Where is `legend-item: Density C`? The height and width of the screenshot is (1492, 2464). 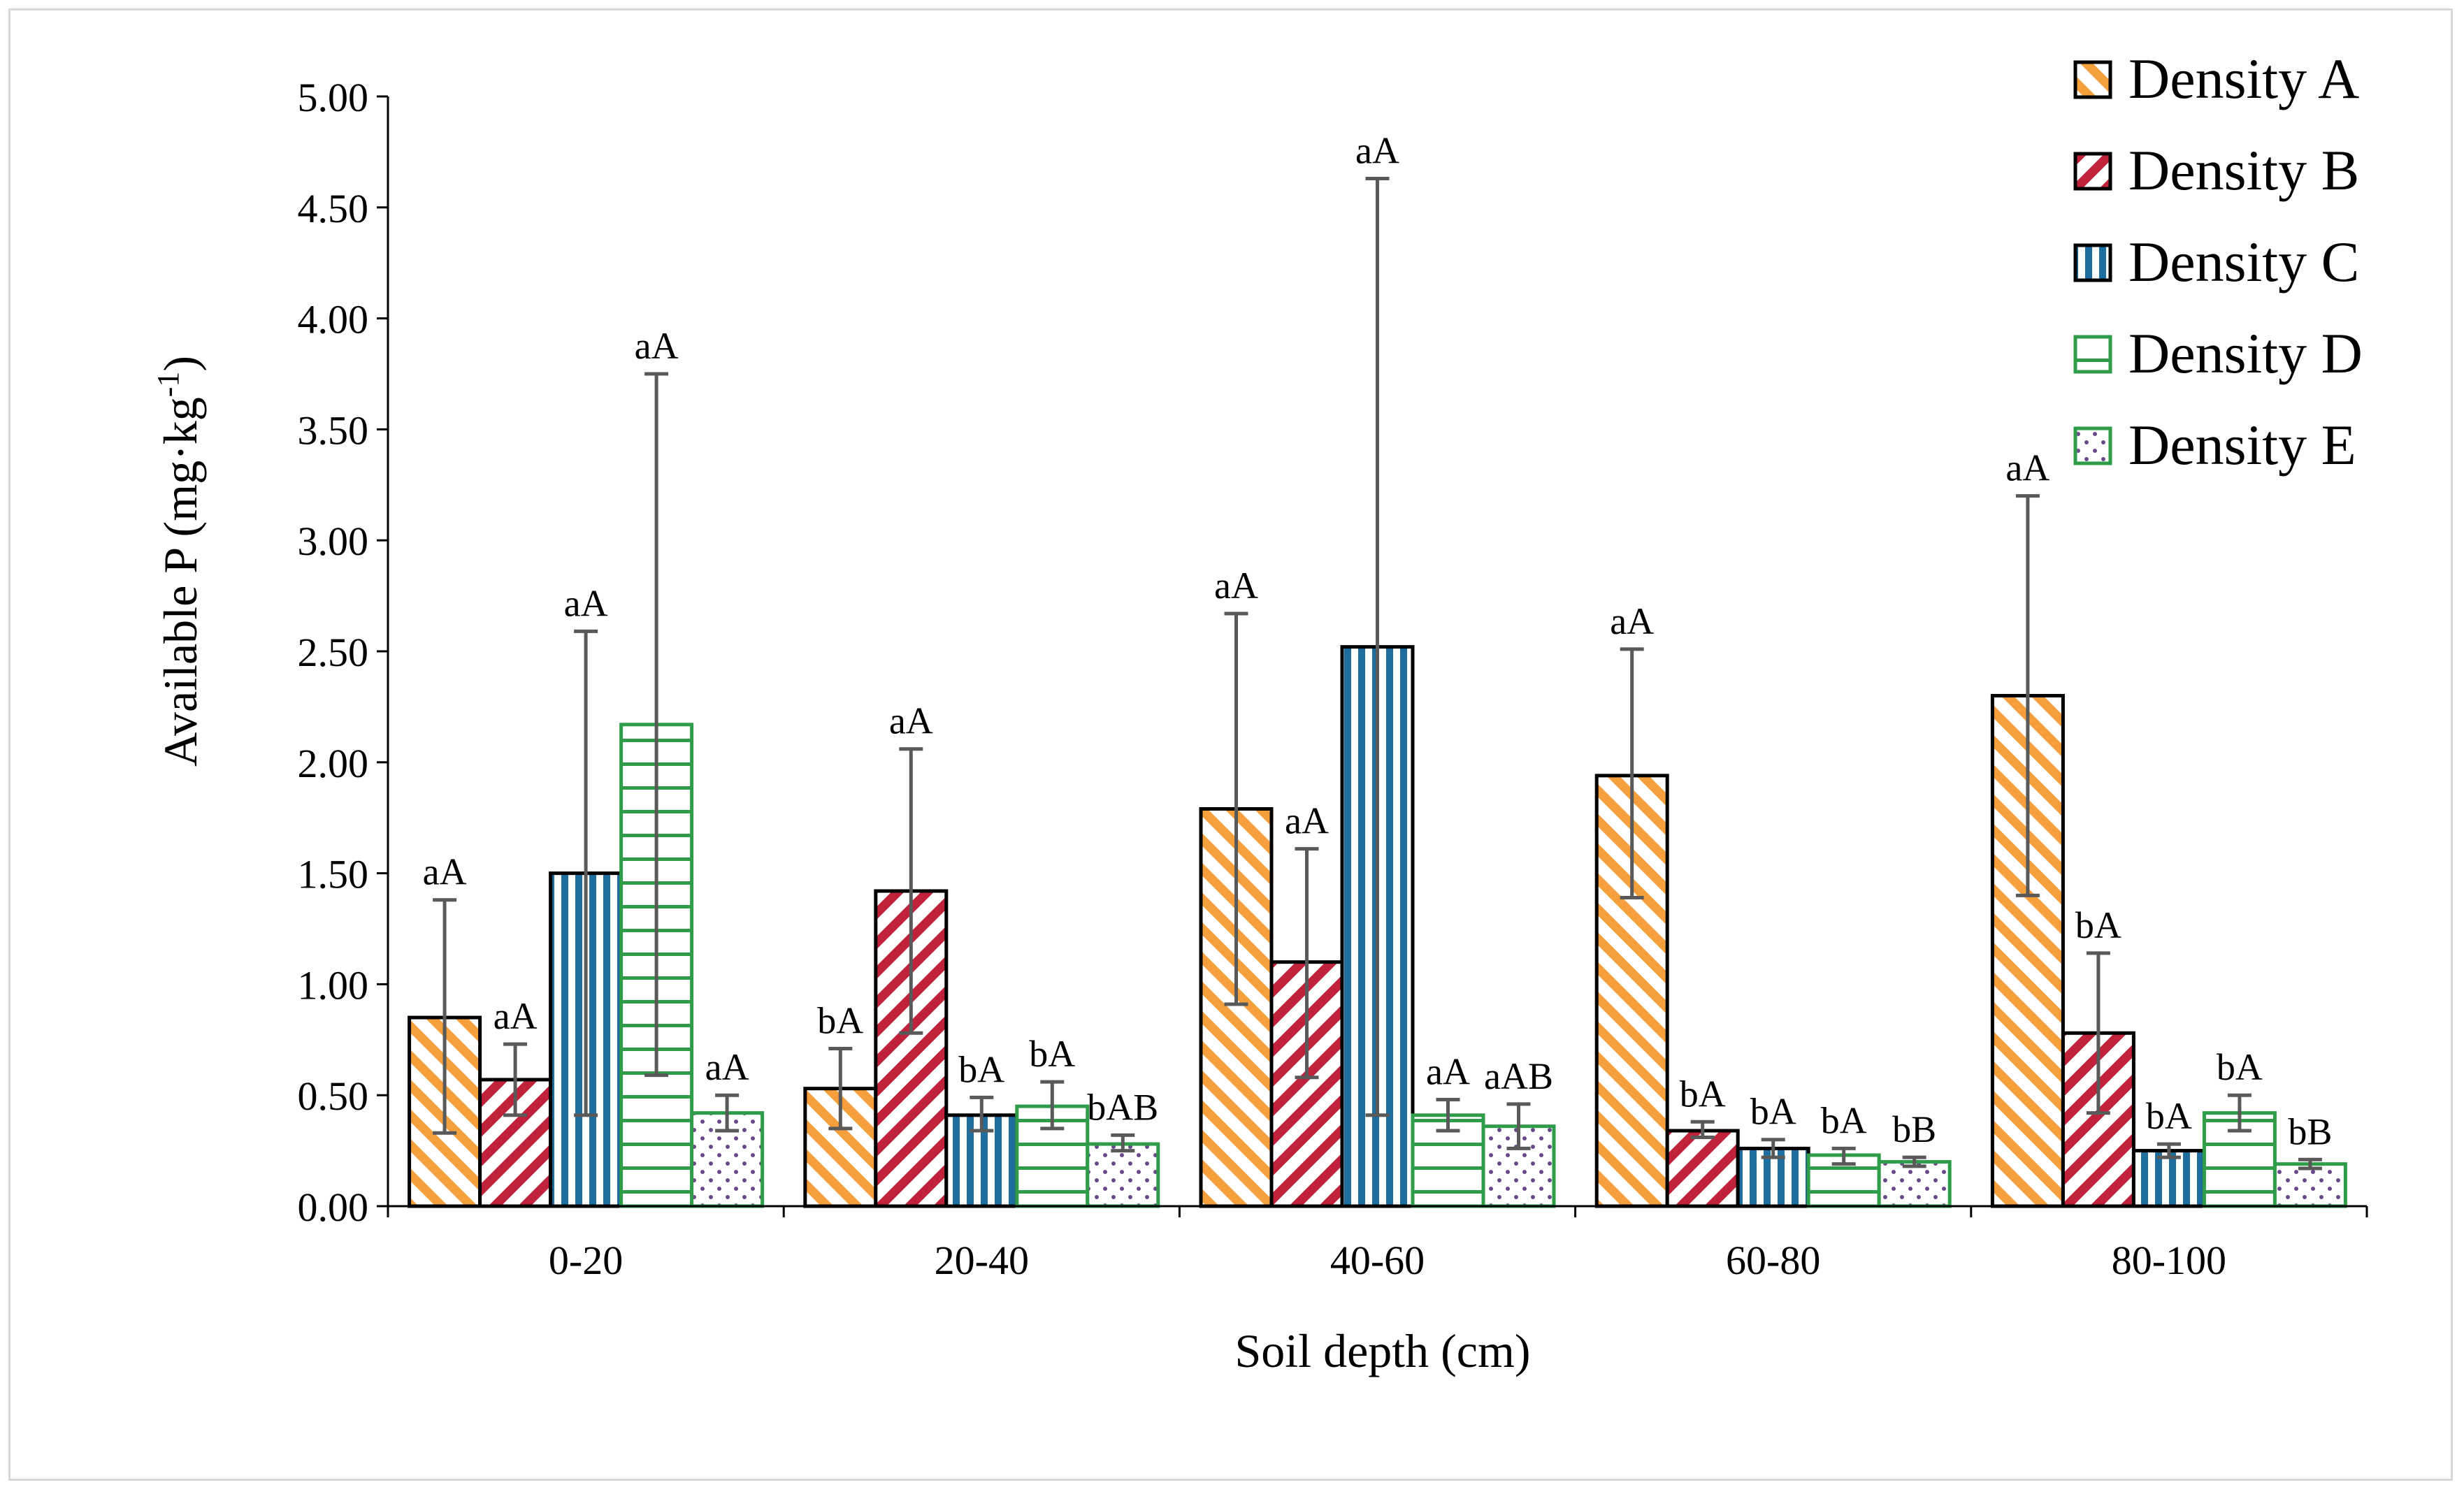
legend-item: Density C is located at coordinates (2216, 262).